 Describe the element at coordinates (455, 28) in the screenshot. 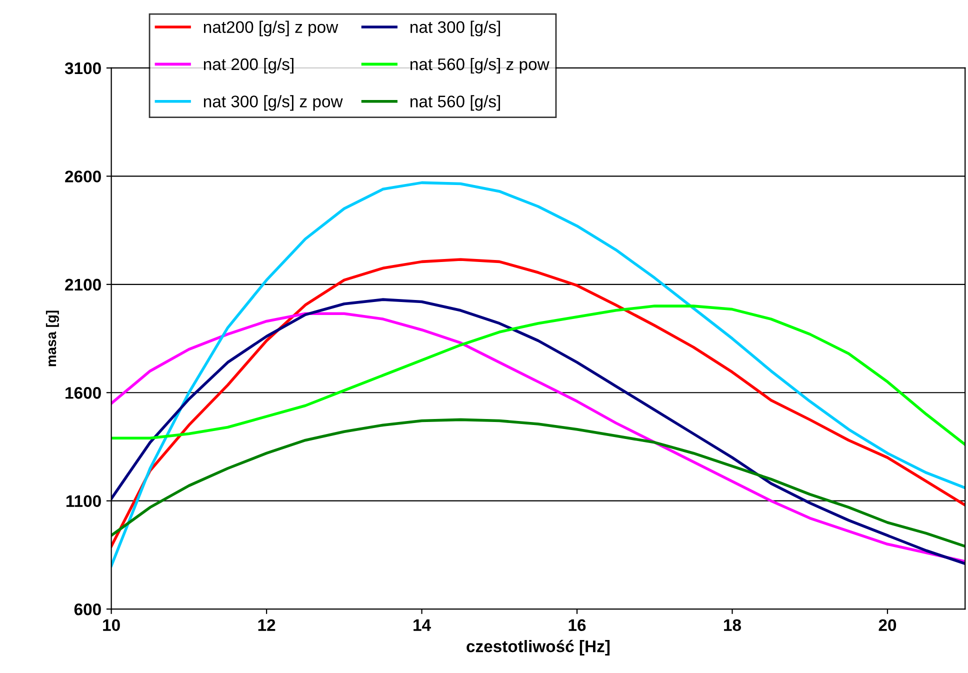

I see `legend-label: nat 300 [g/s]` at that location.